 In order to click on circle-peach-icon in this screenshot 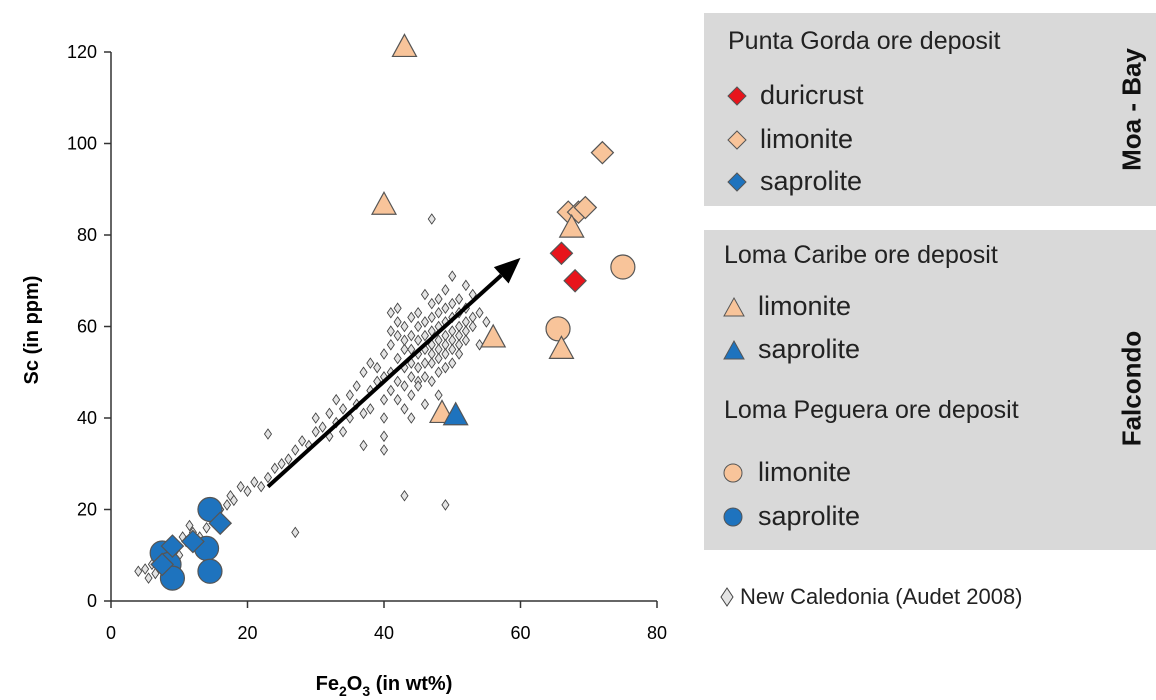, I will do `click(733, 473)`.